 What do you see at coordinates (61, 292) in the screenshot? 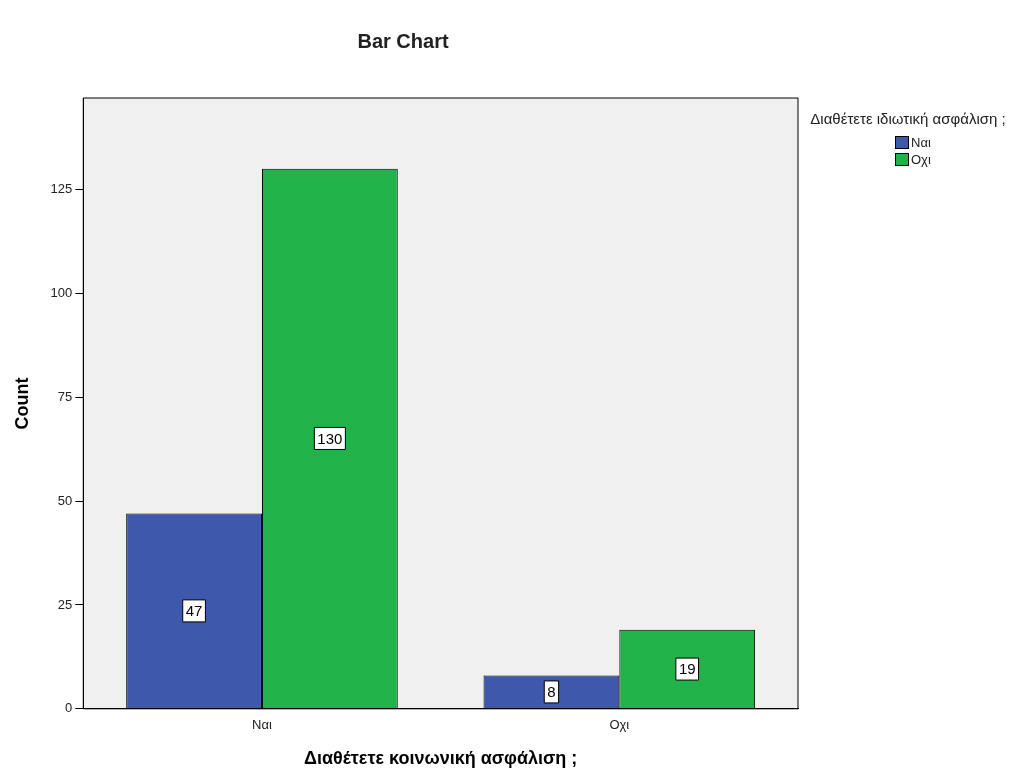
I see `y-tick-label: 100` at bounding box center [61, 292].